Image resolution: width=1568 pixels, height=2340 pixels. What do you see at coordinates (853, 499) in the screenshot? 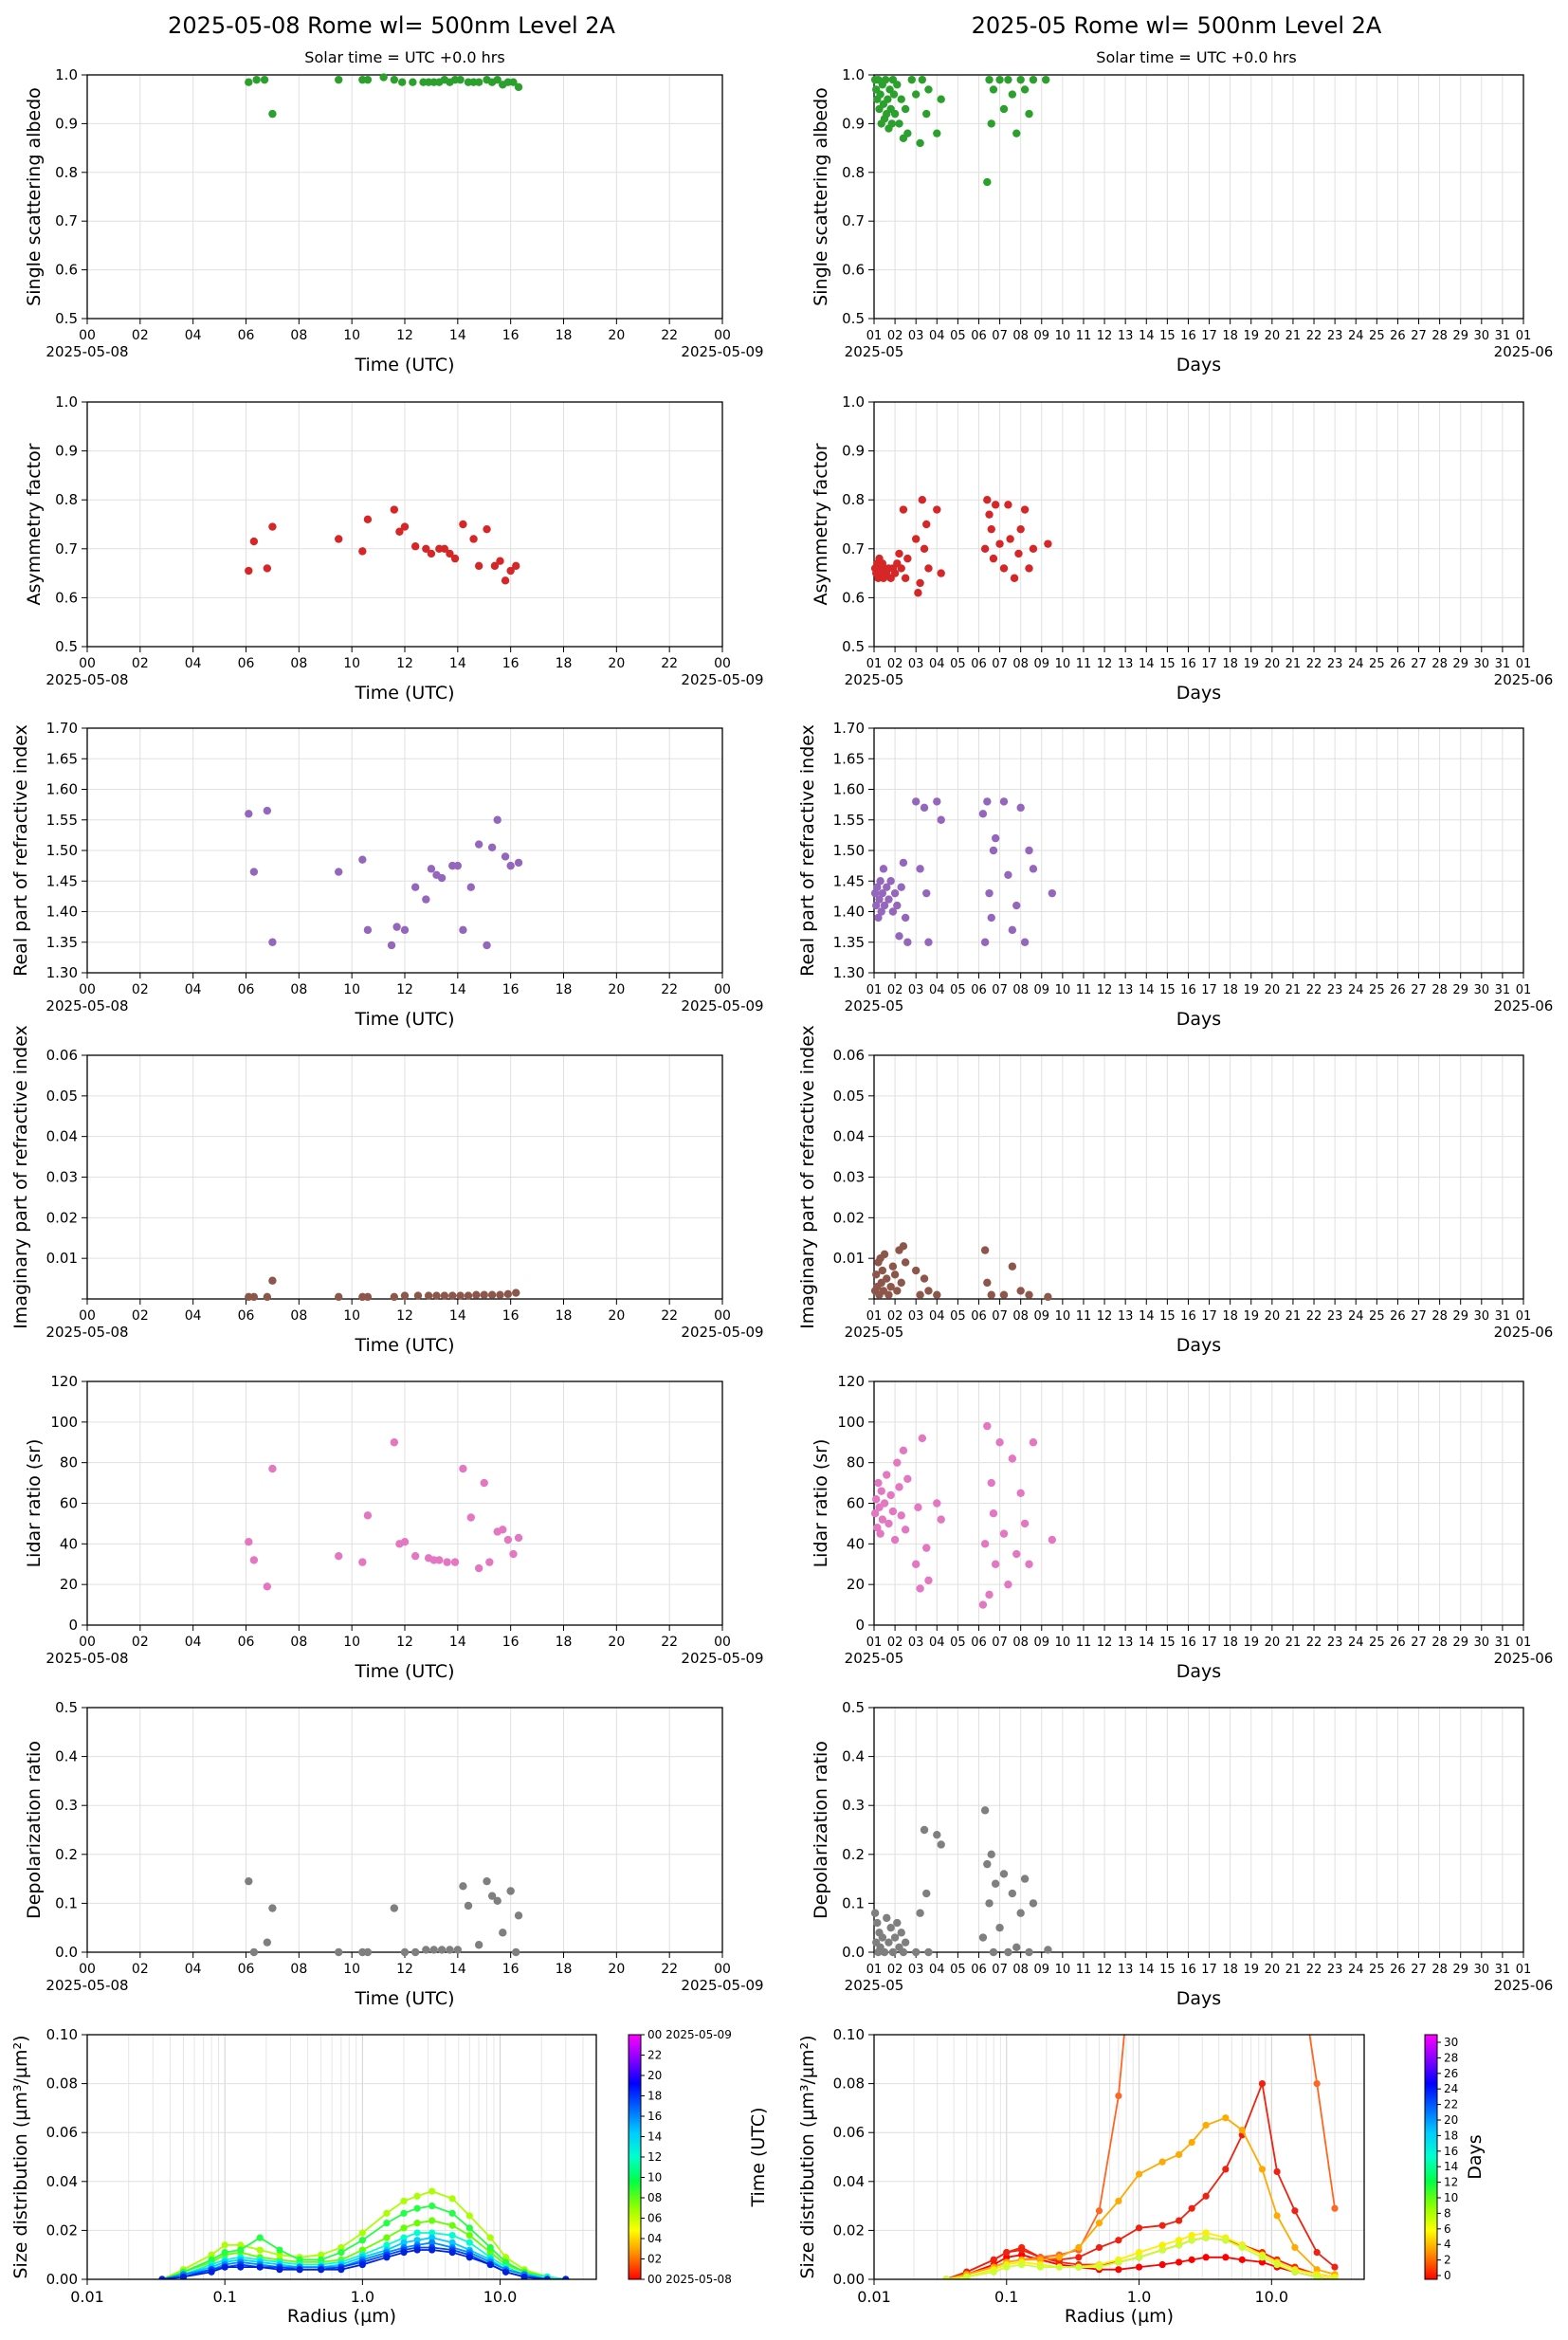
I see `y-tick-label: 0.8` at bounding box center [853, 499].